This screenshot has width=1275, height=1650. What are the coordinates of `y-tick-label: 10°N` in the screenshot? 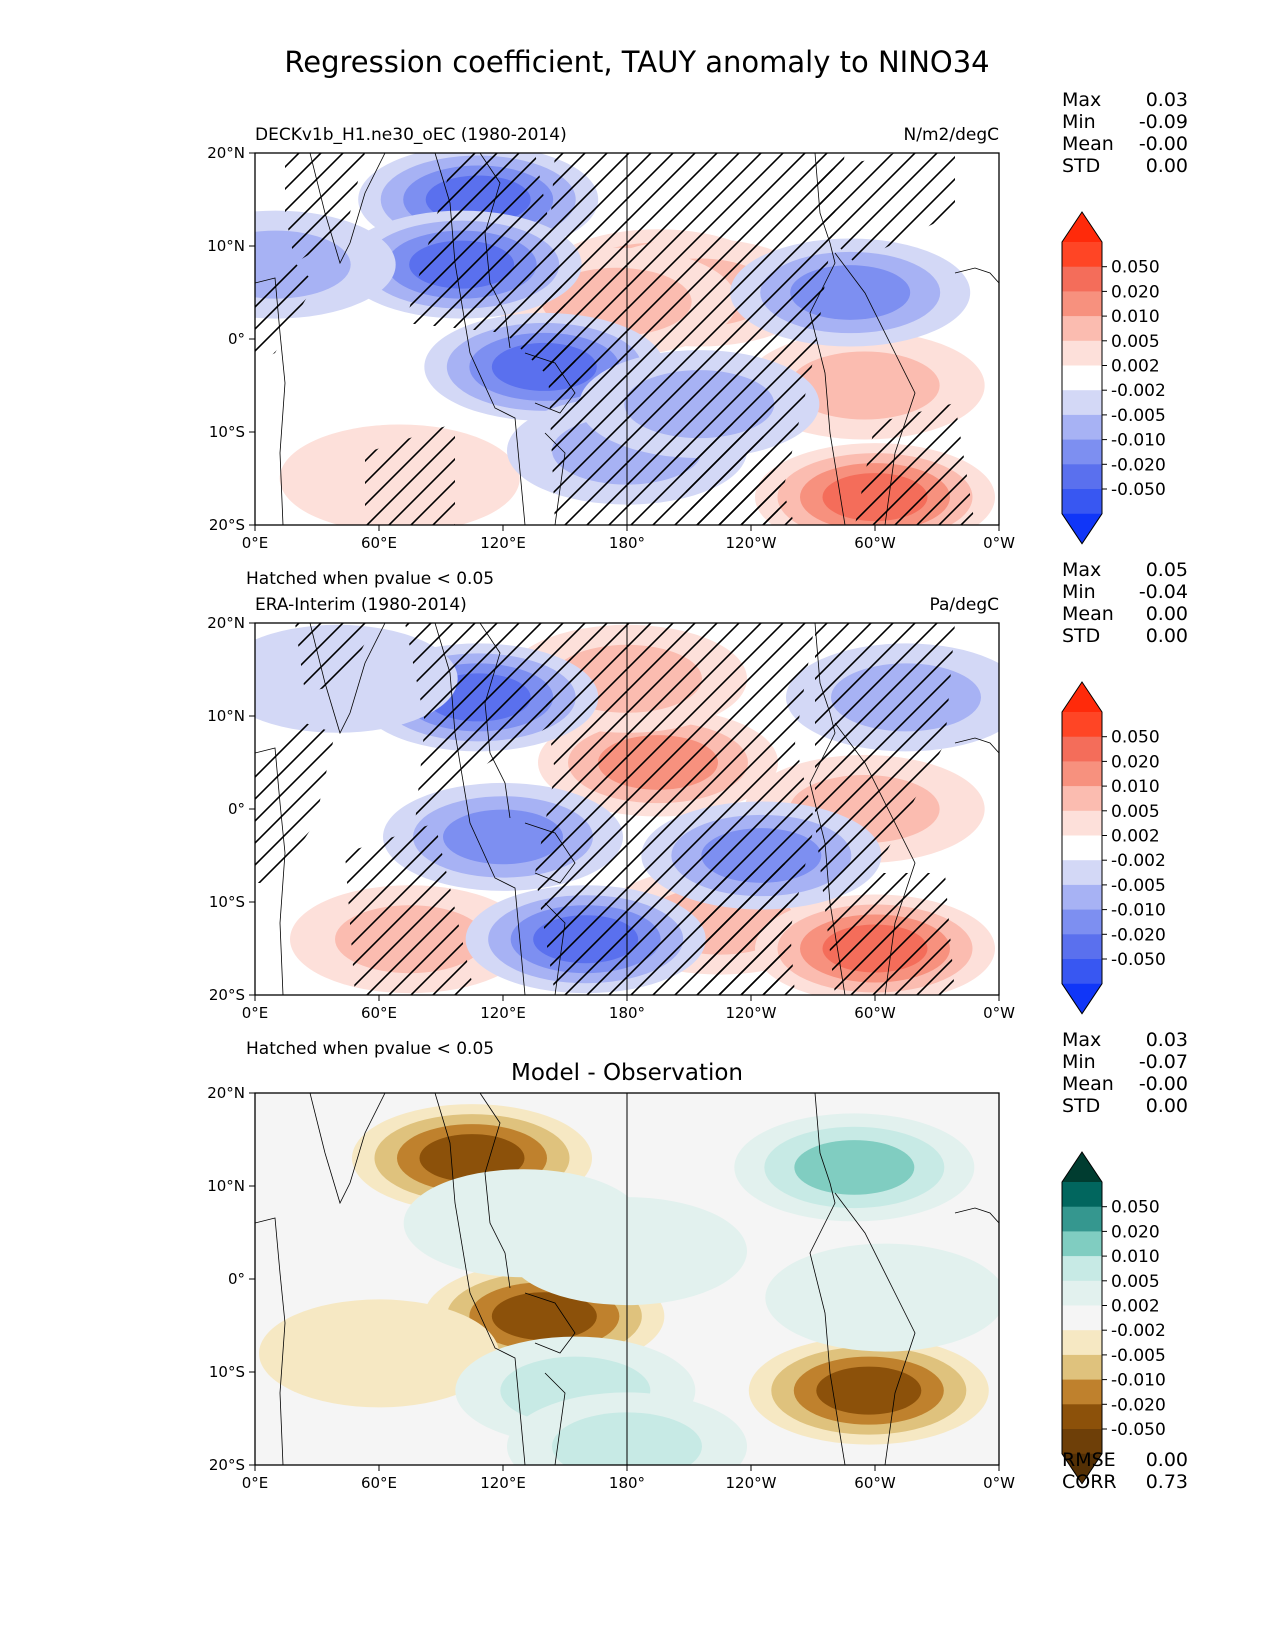 It's located at (226, 246).